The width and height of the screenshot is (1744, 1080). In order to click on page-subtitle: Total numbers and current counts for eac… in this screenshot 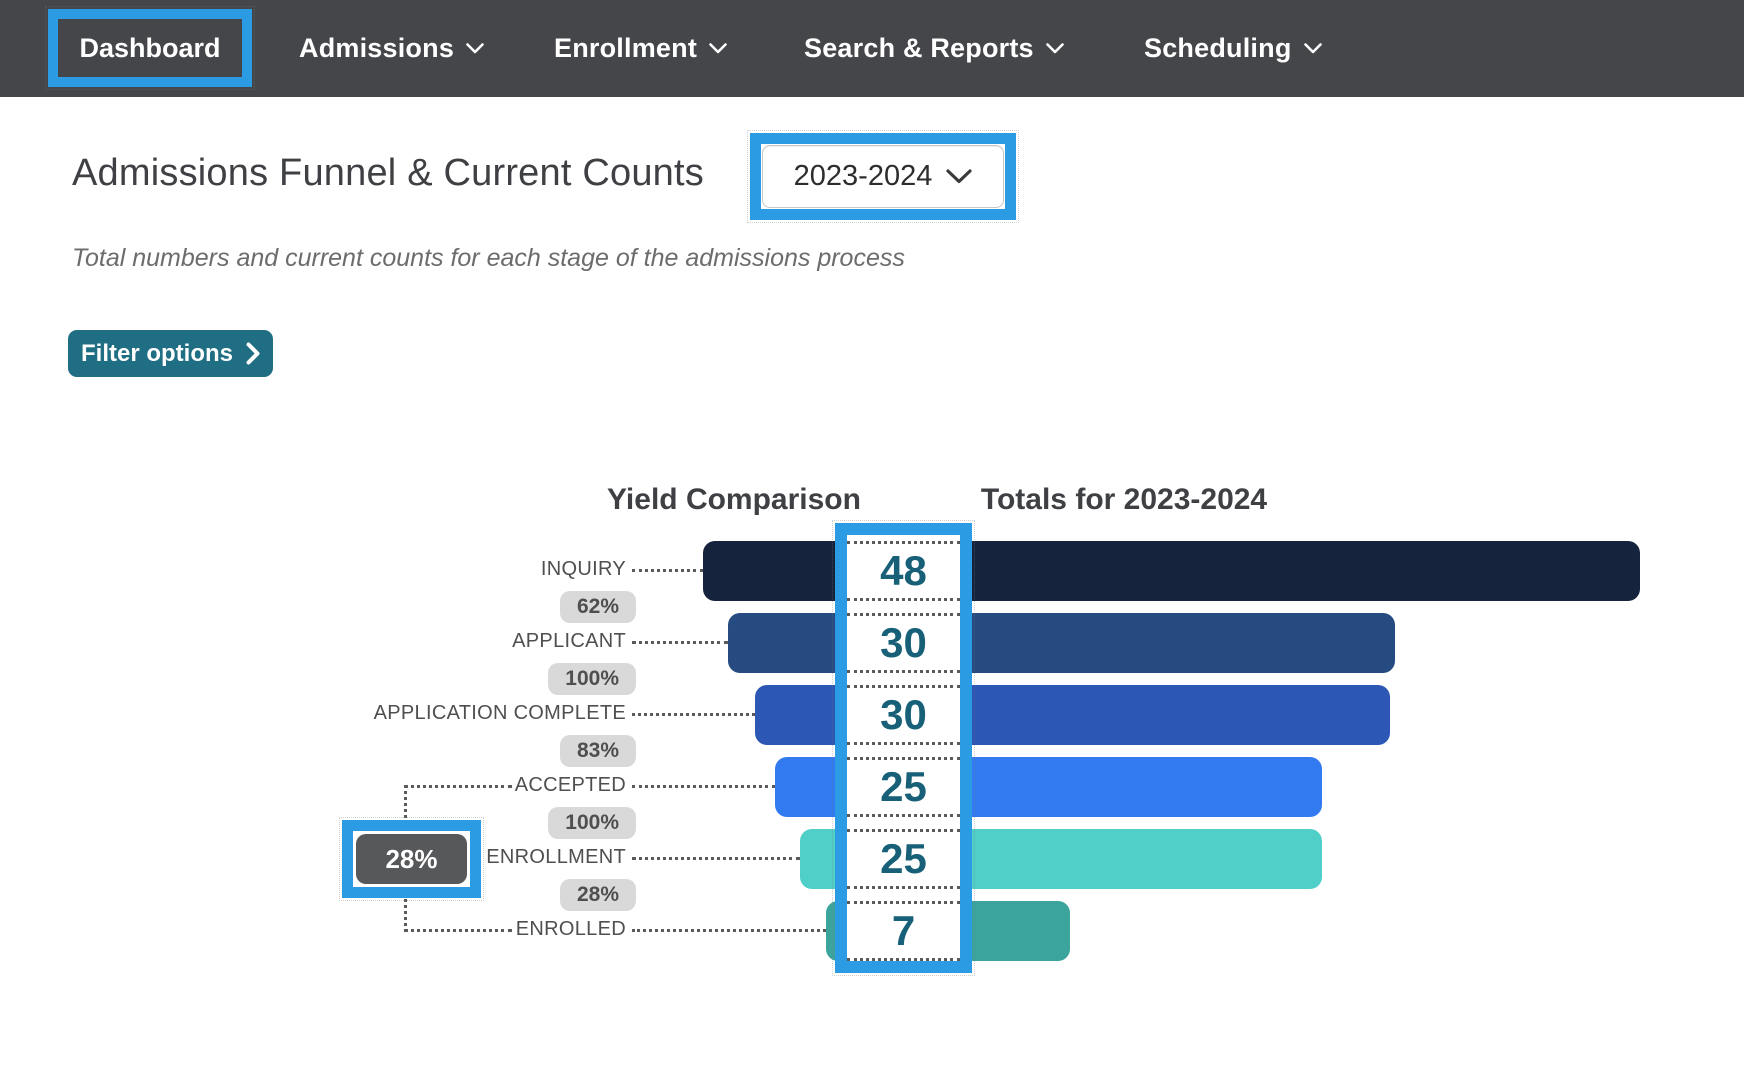, I will do `click(488, 258)`.